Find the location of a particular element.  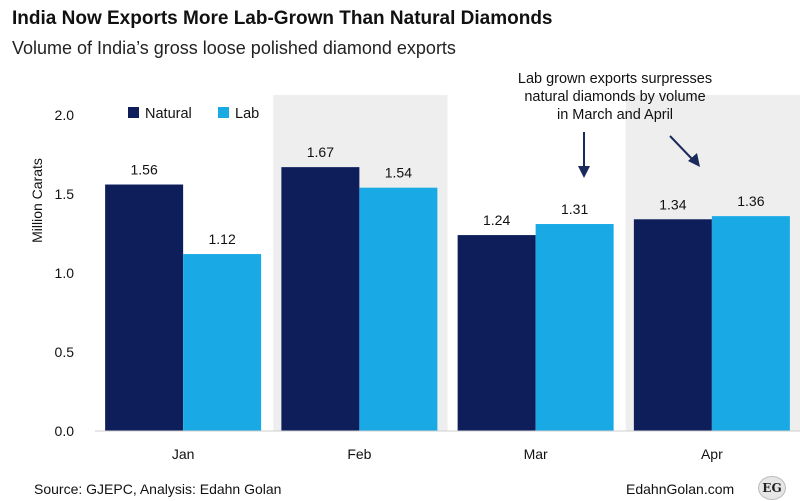

data-label-lab-jan: 1.12 is located at coordinates (222, 239).